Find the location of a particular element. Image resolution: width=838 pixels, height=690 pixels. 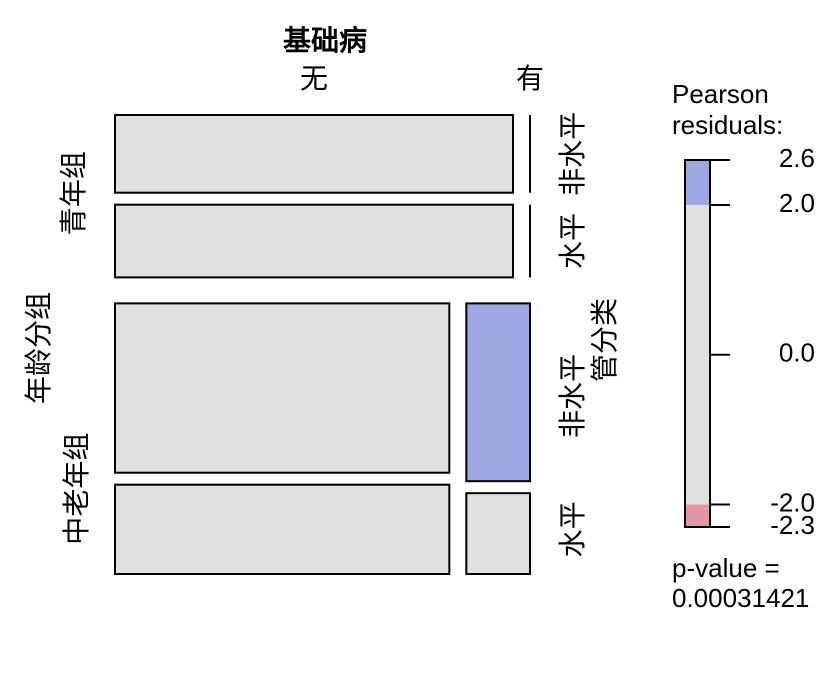

column-label: 无 is located at coordinates (314, 78).